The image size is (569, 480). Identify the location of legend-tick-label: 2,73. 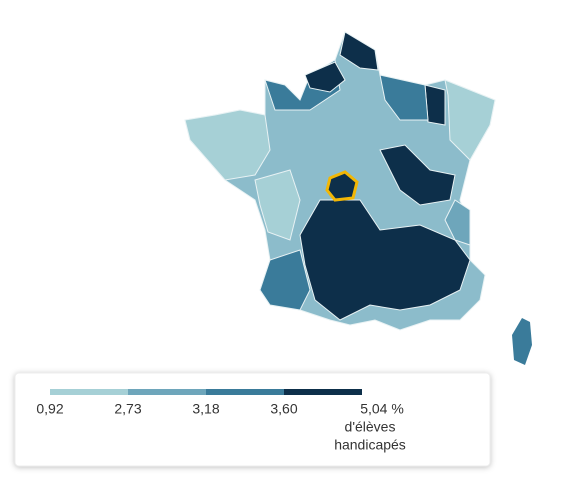
(127, 409).